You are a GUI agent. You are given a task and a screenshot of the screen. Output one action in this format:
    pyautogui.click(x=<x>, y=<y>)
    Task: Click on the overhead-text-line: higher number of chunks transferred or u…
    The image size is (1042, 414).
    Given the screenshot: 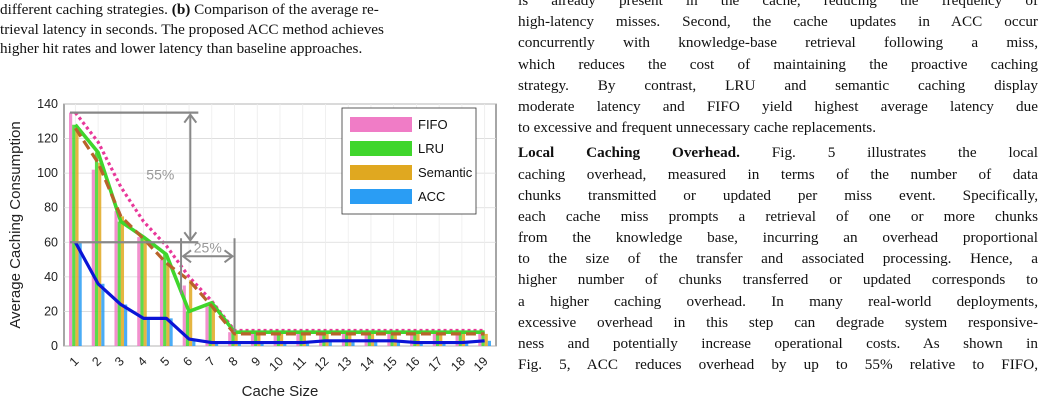 What is the action you would take?
    pyautogui.click(x=778, y=280)
    